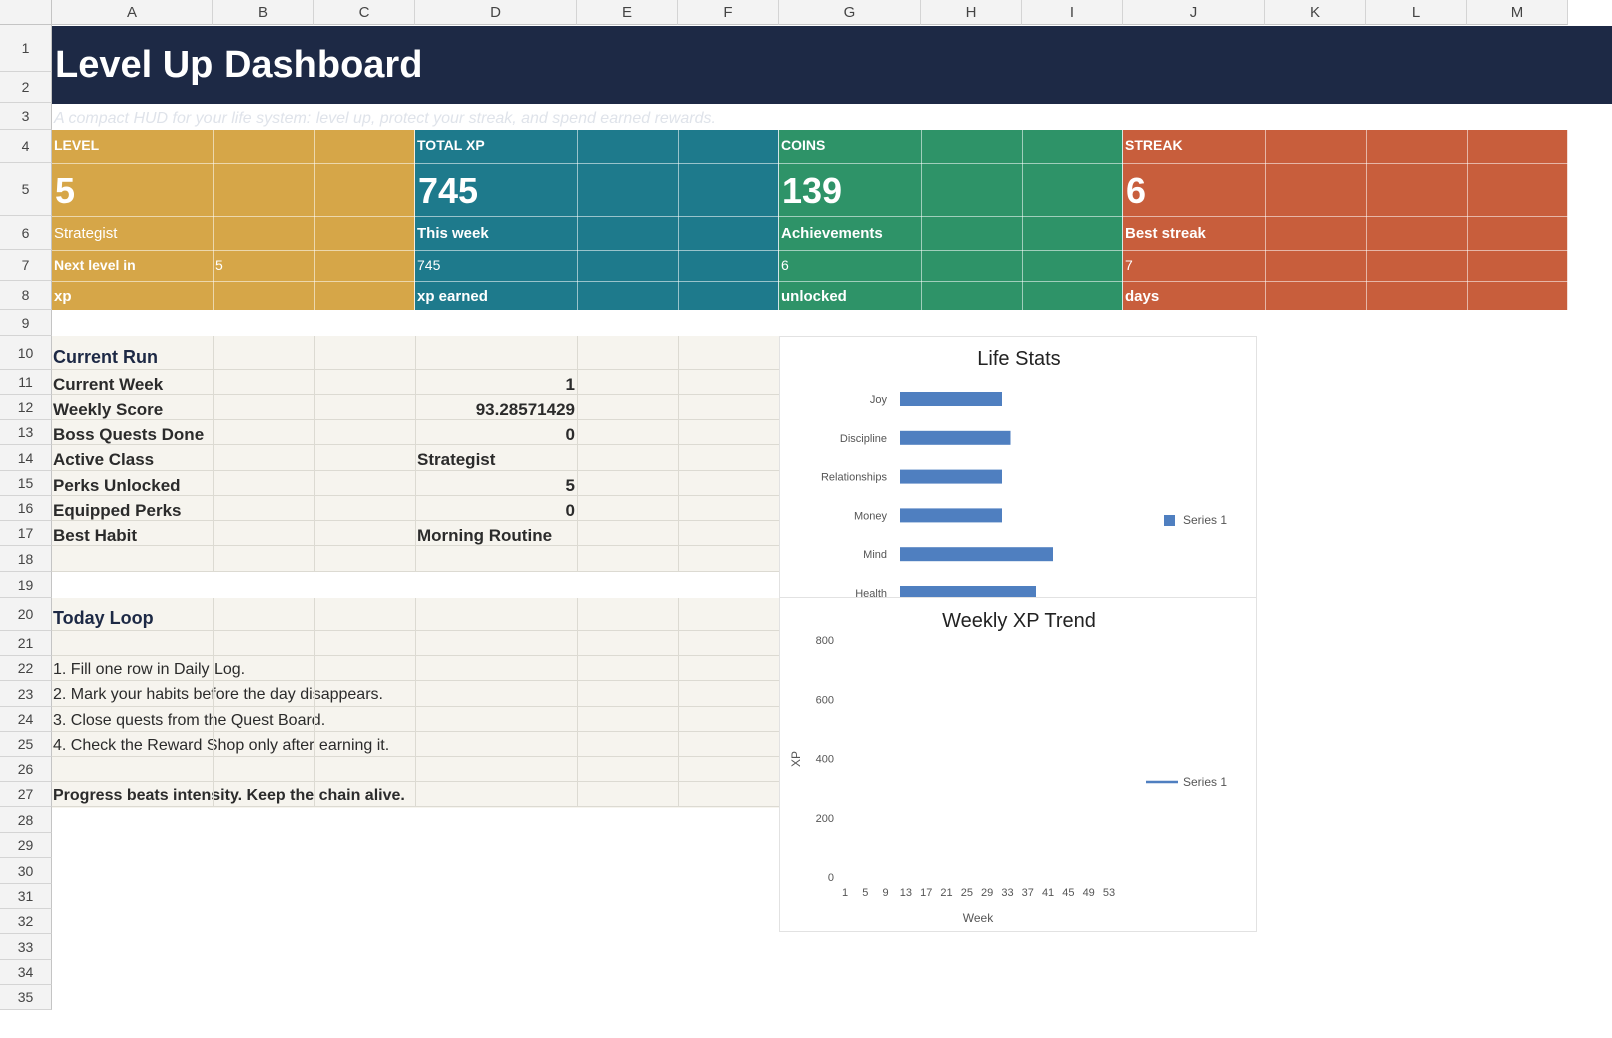 This screenshot has width=1612, height=1038. I want to click on row-header-11: 11, so click(26, 382).